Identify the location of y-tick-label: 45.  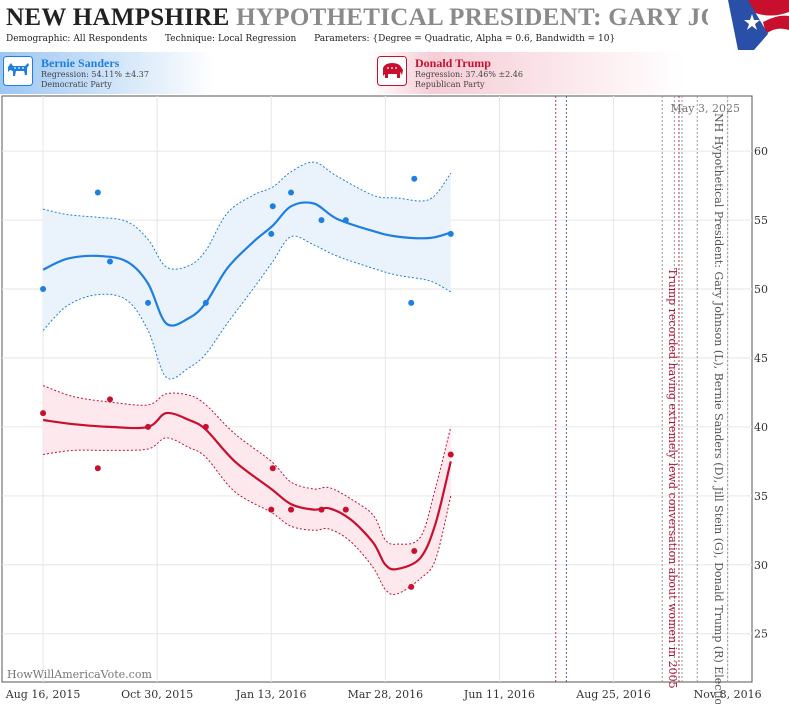
(761, 358).